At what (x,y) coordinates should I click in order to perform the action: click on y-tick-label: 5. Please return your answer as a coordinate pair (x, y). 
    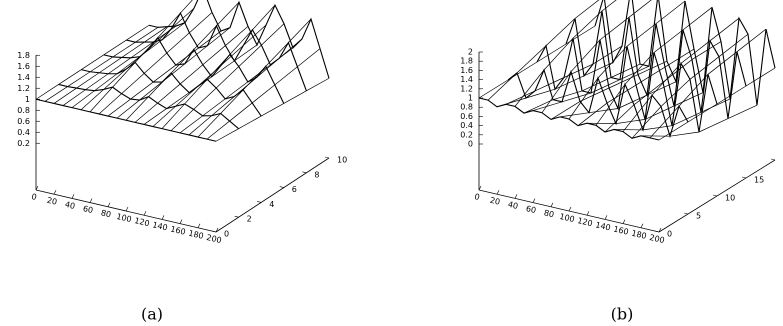
    Looking at the image, I should click on (698, 216).